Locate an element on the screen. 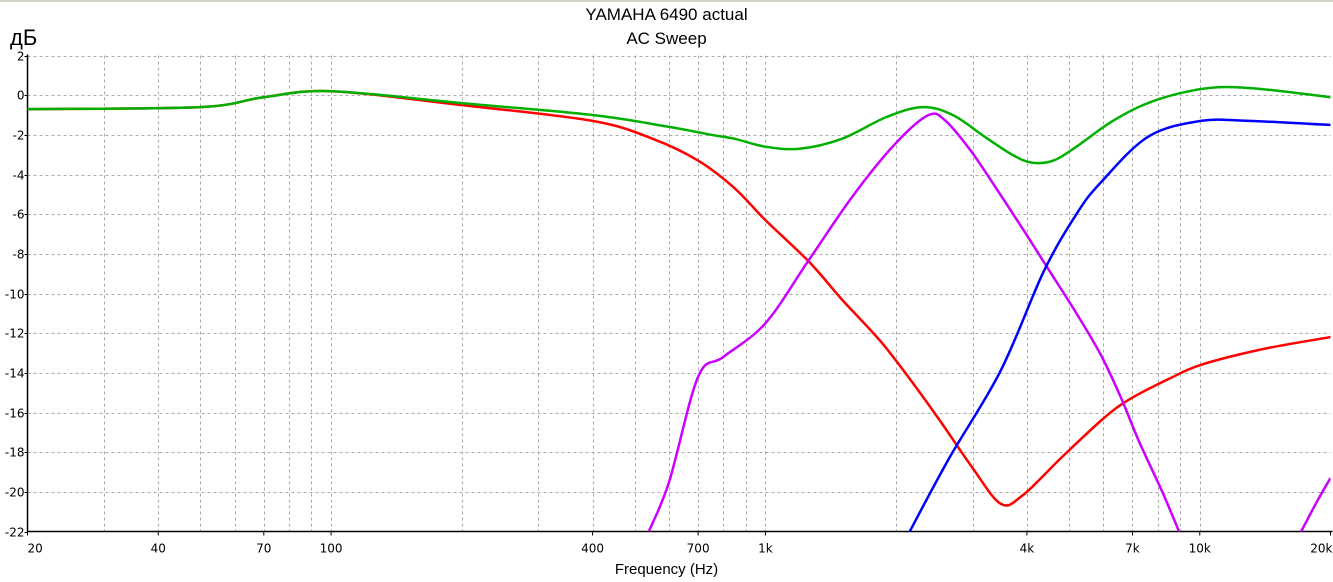 The image size is (1333, 582). x-tick-label: 700 is located at coordinates (698, 549).